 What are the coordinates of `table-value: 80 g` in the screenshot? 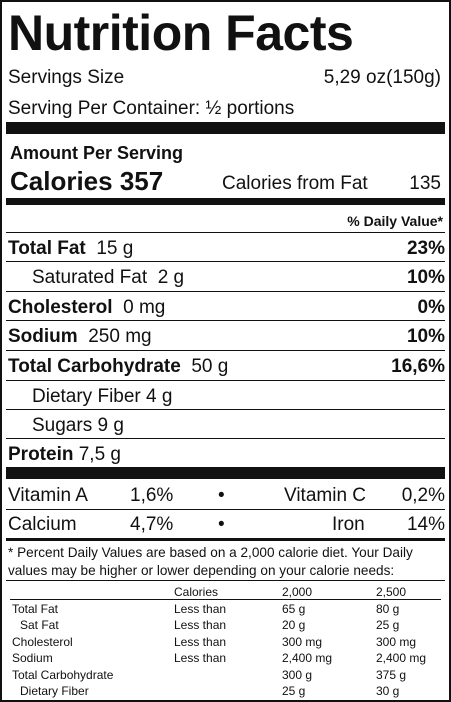 It's located at (388, 609).